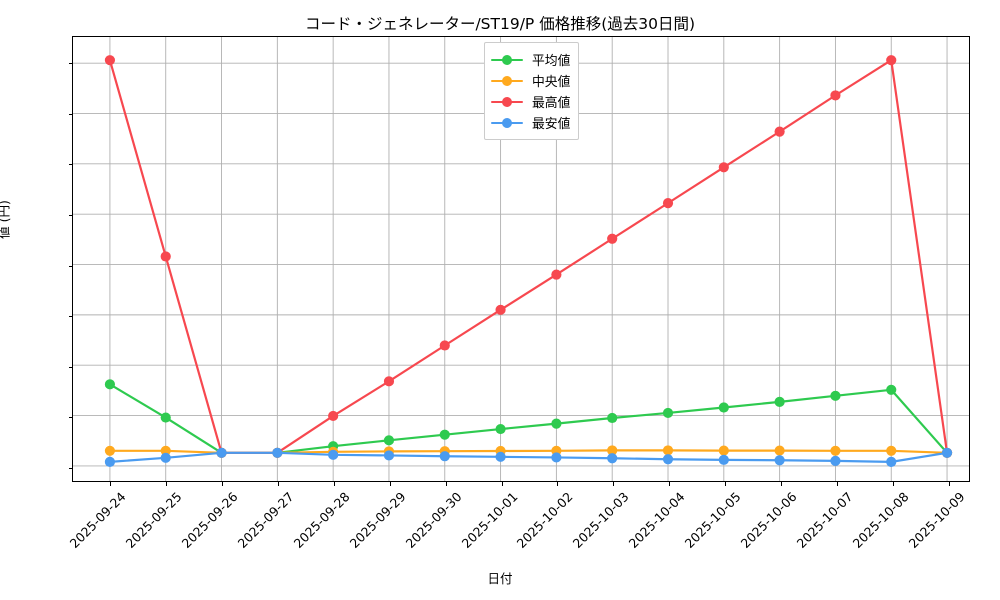 Image resolution: width=1000 pixels, height=600 pixels. Describe the element at coordinates (551, 61) in the screenshot. I see `legend-label-average: 平均値` at that location.